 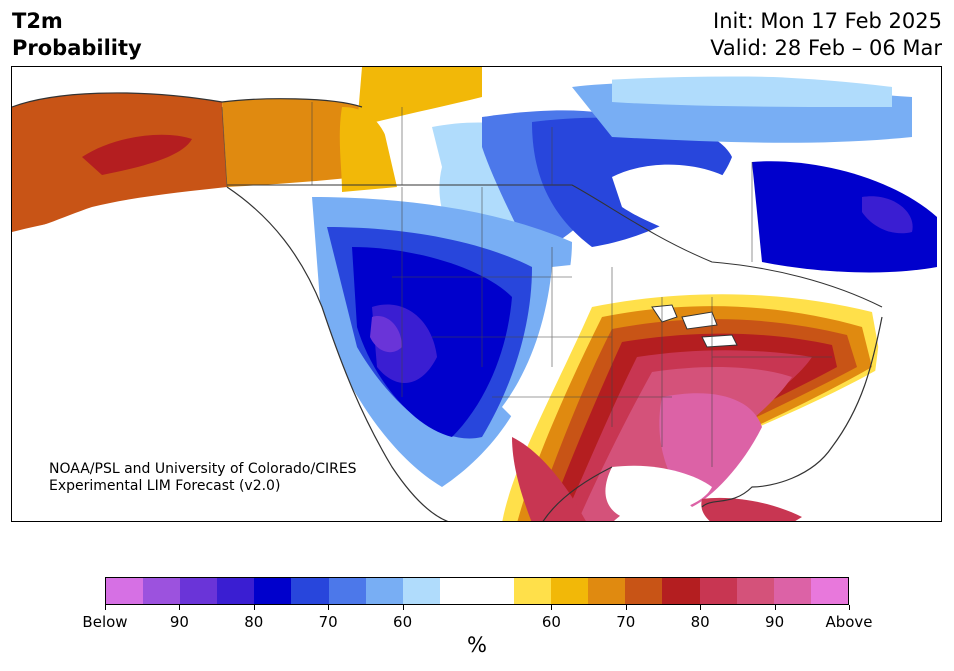 What do you see at coordinates (477, 645) in the screenshot?
I see `colorbar-unit: %` at bounding box center [477, 645].